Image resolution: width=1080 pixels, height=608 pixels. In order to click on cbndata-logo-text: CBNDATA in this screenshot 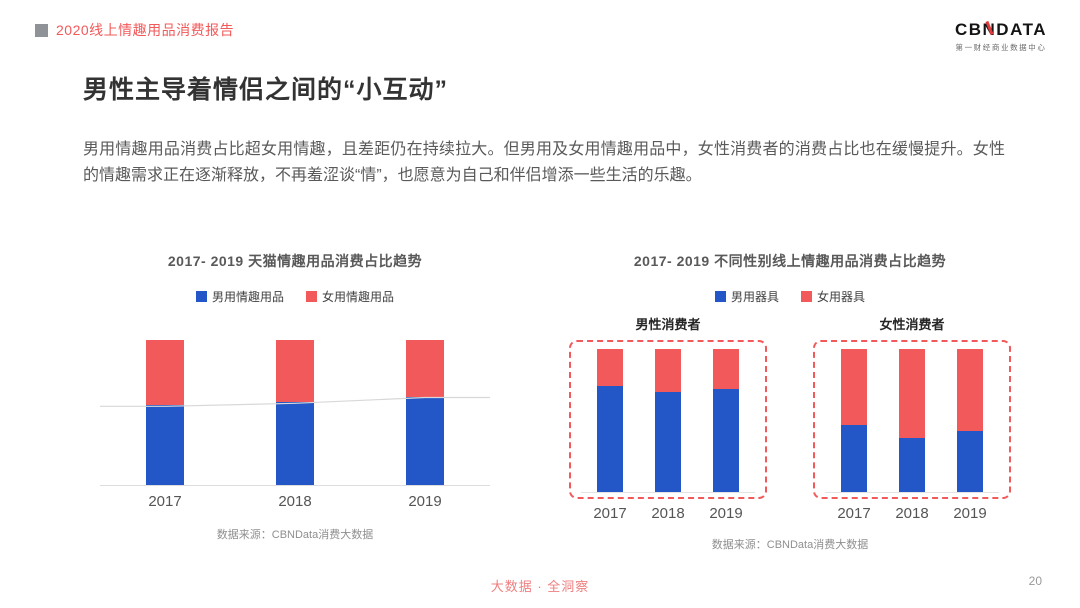, I will do `click(1001, 30)`.